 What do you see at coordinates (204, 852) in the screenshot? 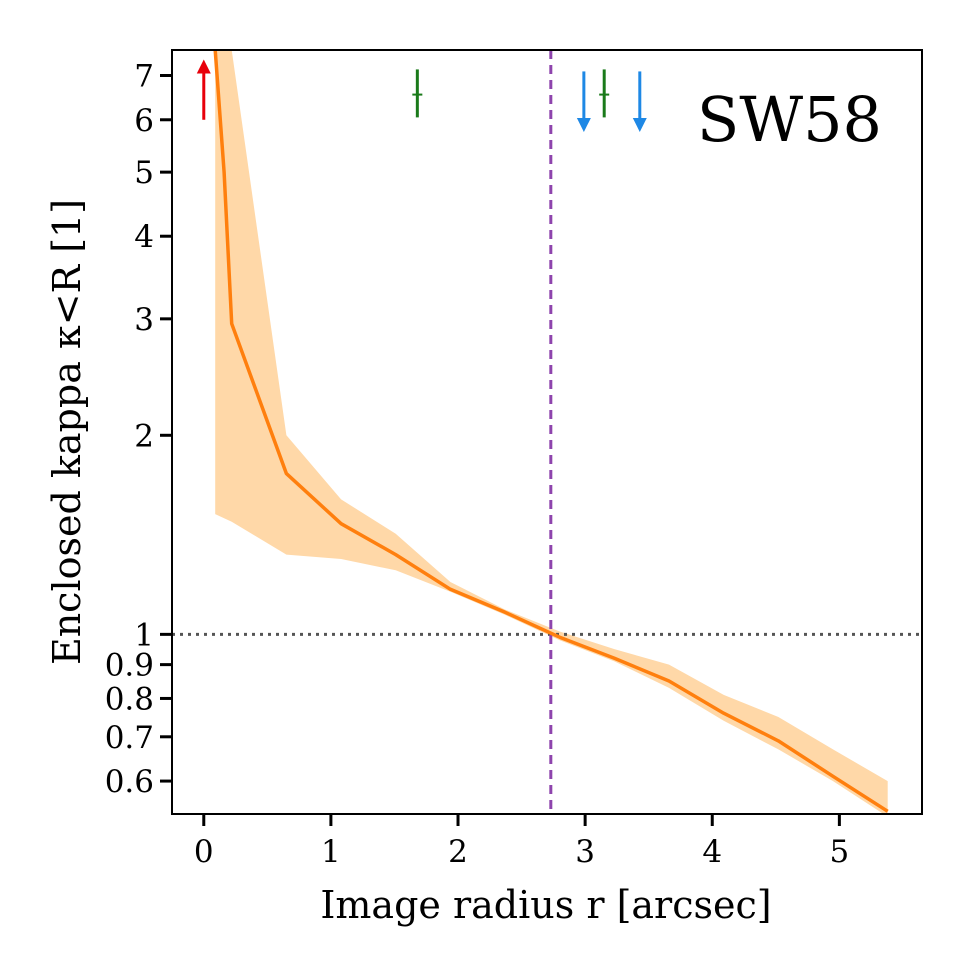
I see `x-tick-label: 0` at bounding box center [204, 852].